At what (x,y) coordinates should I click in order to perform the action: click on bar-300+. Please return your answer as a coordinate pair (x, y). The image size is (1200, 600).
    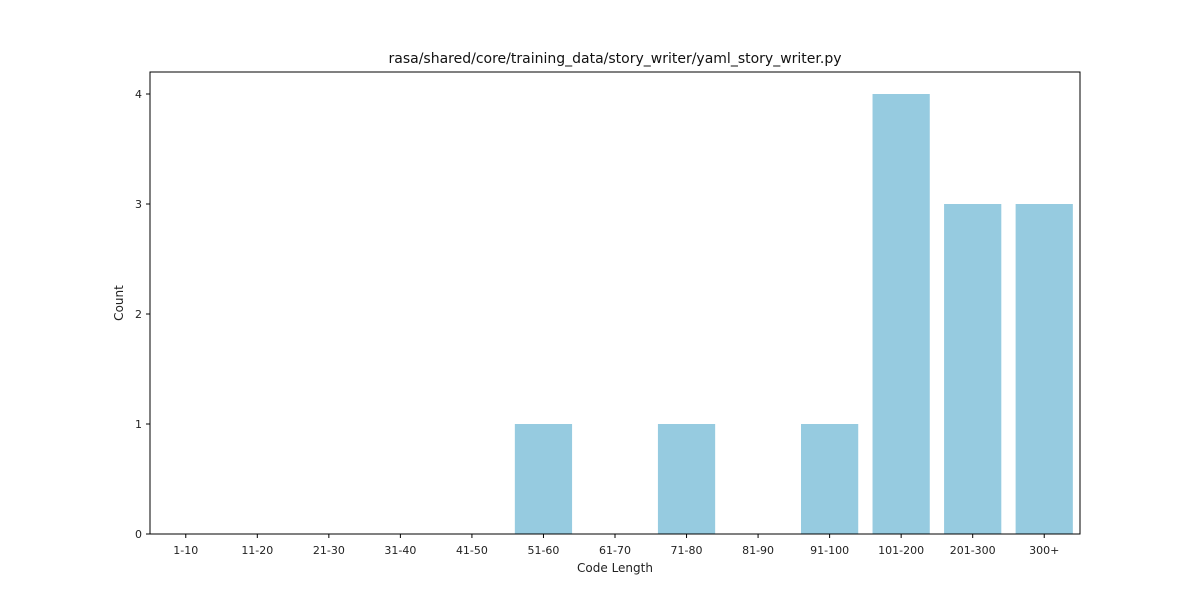
    Looking at the image, I should click on (1044, 369).